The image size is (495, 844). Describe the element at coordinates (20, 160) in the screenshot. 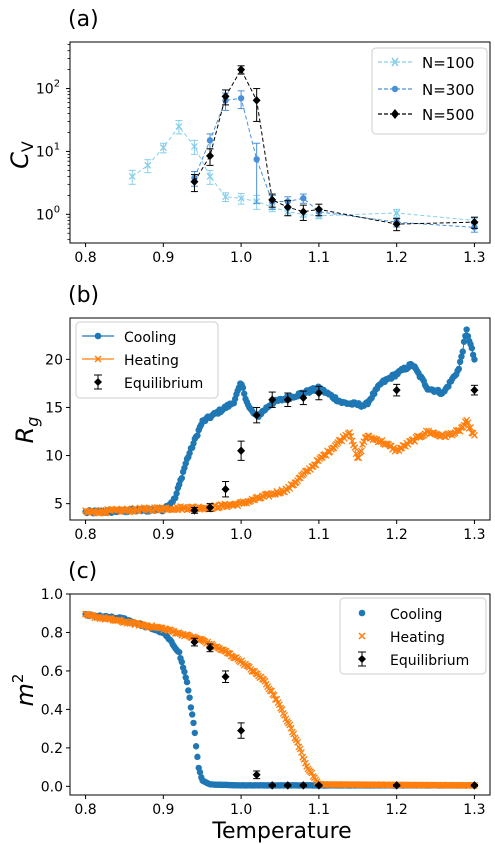

I see `ylabel-a-main: C` at that location.